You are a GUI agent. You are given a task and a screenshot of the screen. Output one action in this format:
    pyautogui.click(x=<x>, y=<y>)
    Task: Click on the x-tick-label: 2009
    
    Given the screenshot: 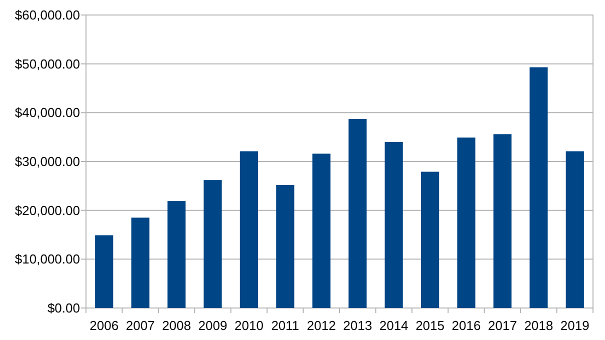 What is the action you would take?
    pyautogui.click(x=213, y=325)
    